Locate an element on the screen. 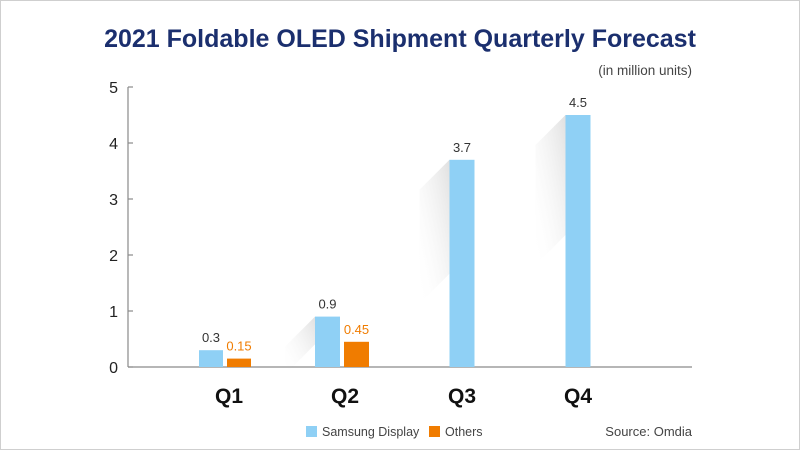  legend-label-others: Others is located at coordinates (464, 432).